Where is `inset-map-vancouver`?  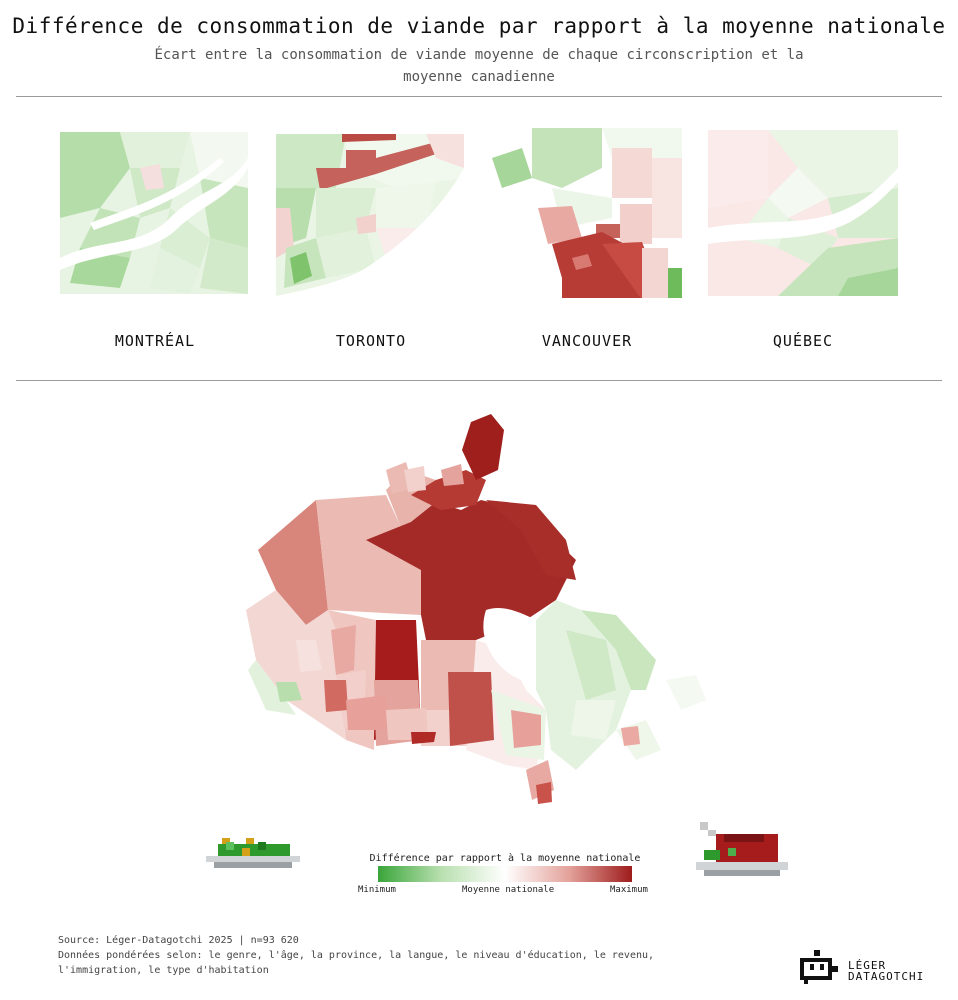
inset-map-vancouver is located at coordinates (587, 213).